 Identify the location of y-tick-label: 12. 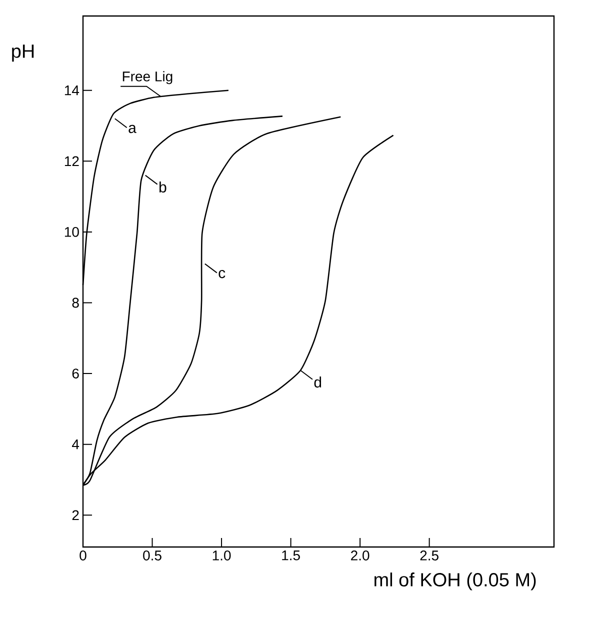
(71, 161).